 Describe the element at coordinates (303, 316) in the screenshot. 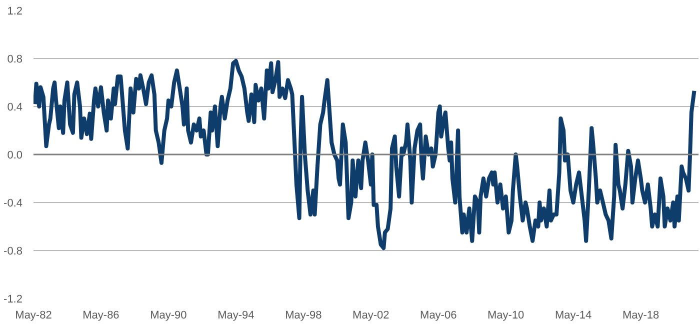

I see `x-tick-label: May-98` at that location.